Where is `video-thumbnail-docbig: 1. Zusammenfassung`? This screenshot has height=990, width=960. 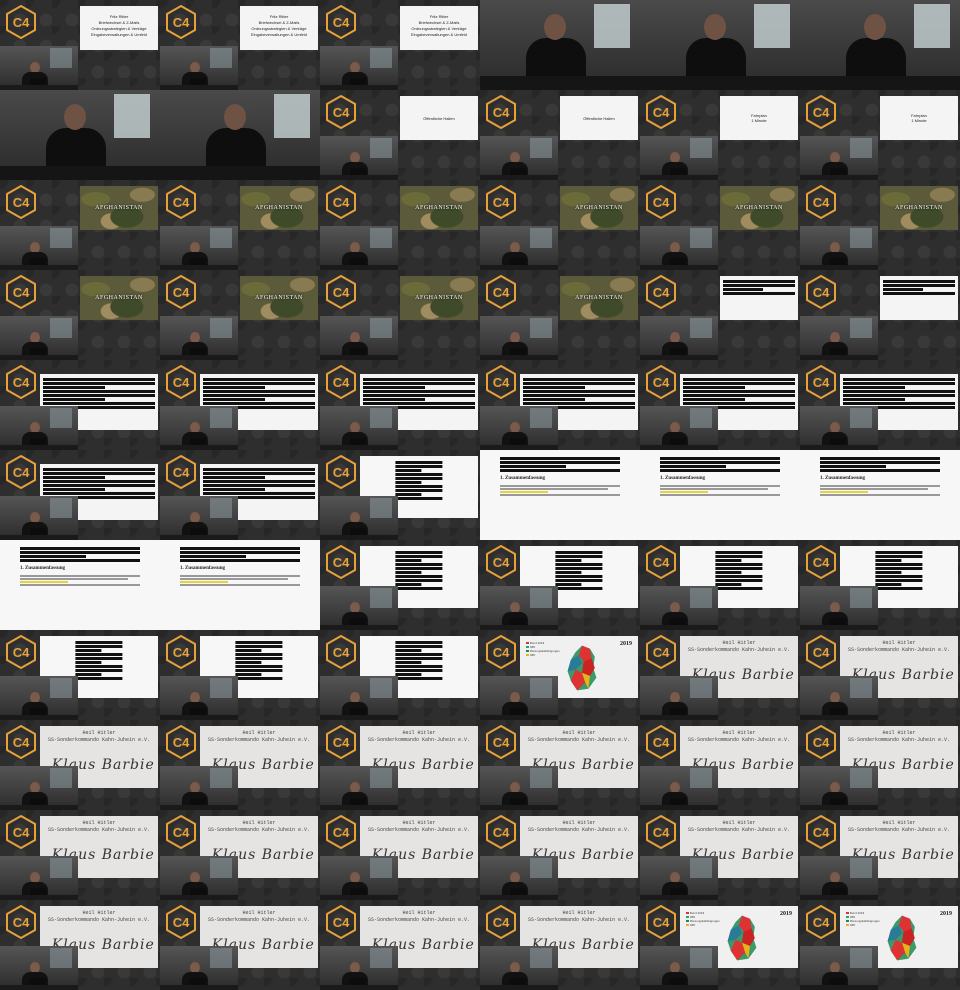
video-thumbnail-docbig: 1. Zusammenfassung is located at coordinates (560, 495).